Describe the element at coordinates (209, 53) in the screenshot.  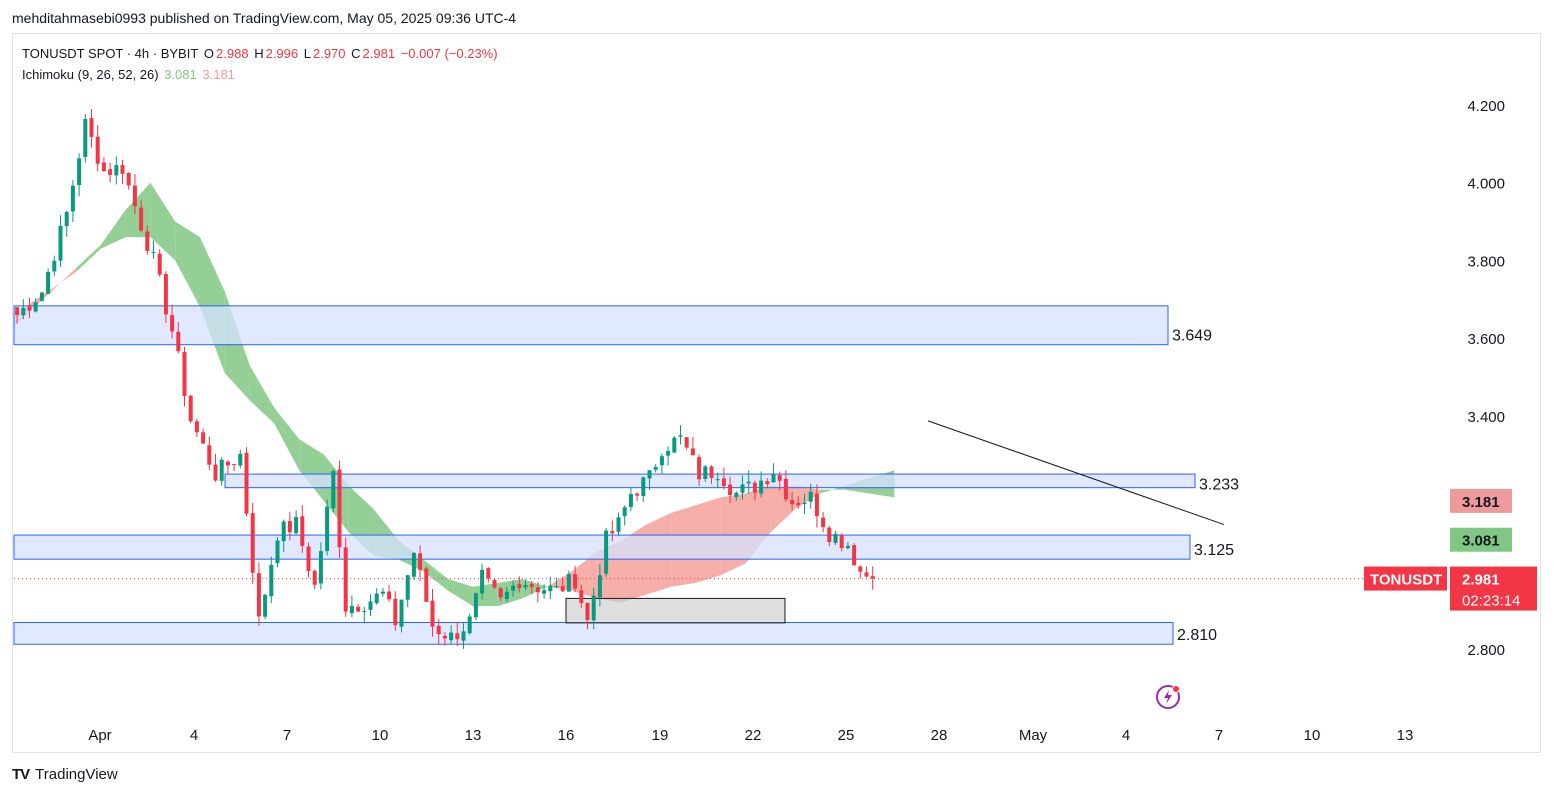
I see `open-label: O` at that location.